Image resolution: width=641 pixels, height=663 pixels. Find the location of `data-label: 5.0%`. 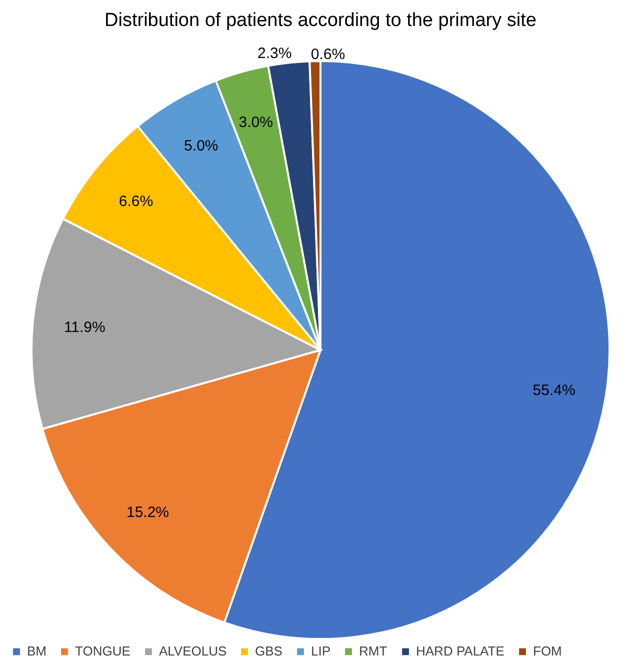

data-label: 5.0% is located at coordinates (201, 145).